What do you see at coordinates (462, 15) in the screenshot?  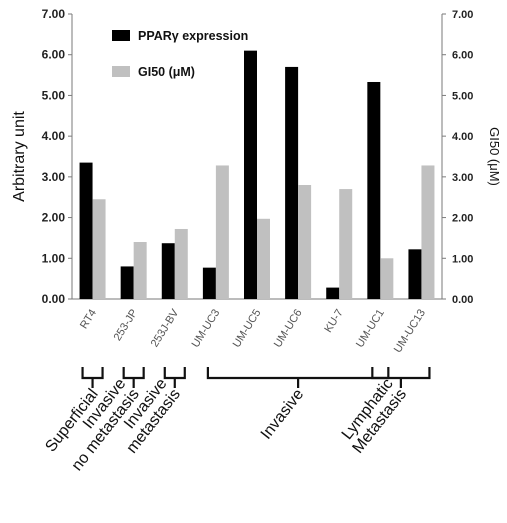 I see `y2-tick-label: 7.00` at bounding box center [462, 15].